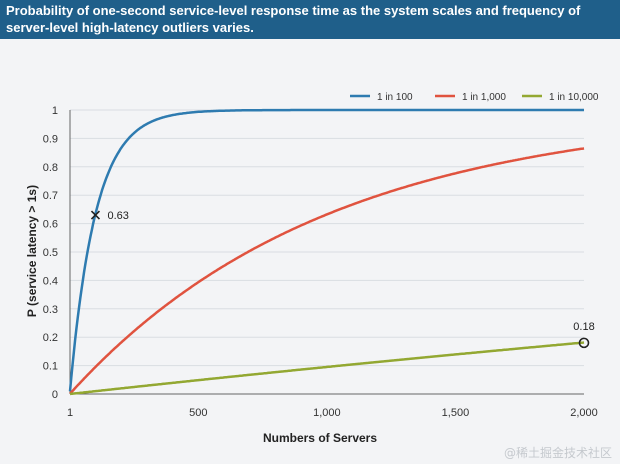 This screenshot has height=464, width=620. Describe the element at coordinates (327, 413) in the screenshot. I see `x-tick-label: 1,000` at that location.